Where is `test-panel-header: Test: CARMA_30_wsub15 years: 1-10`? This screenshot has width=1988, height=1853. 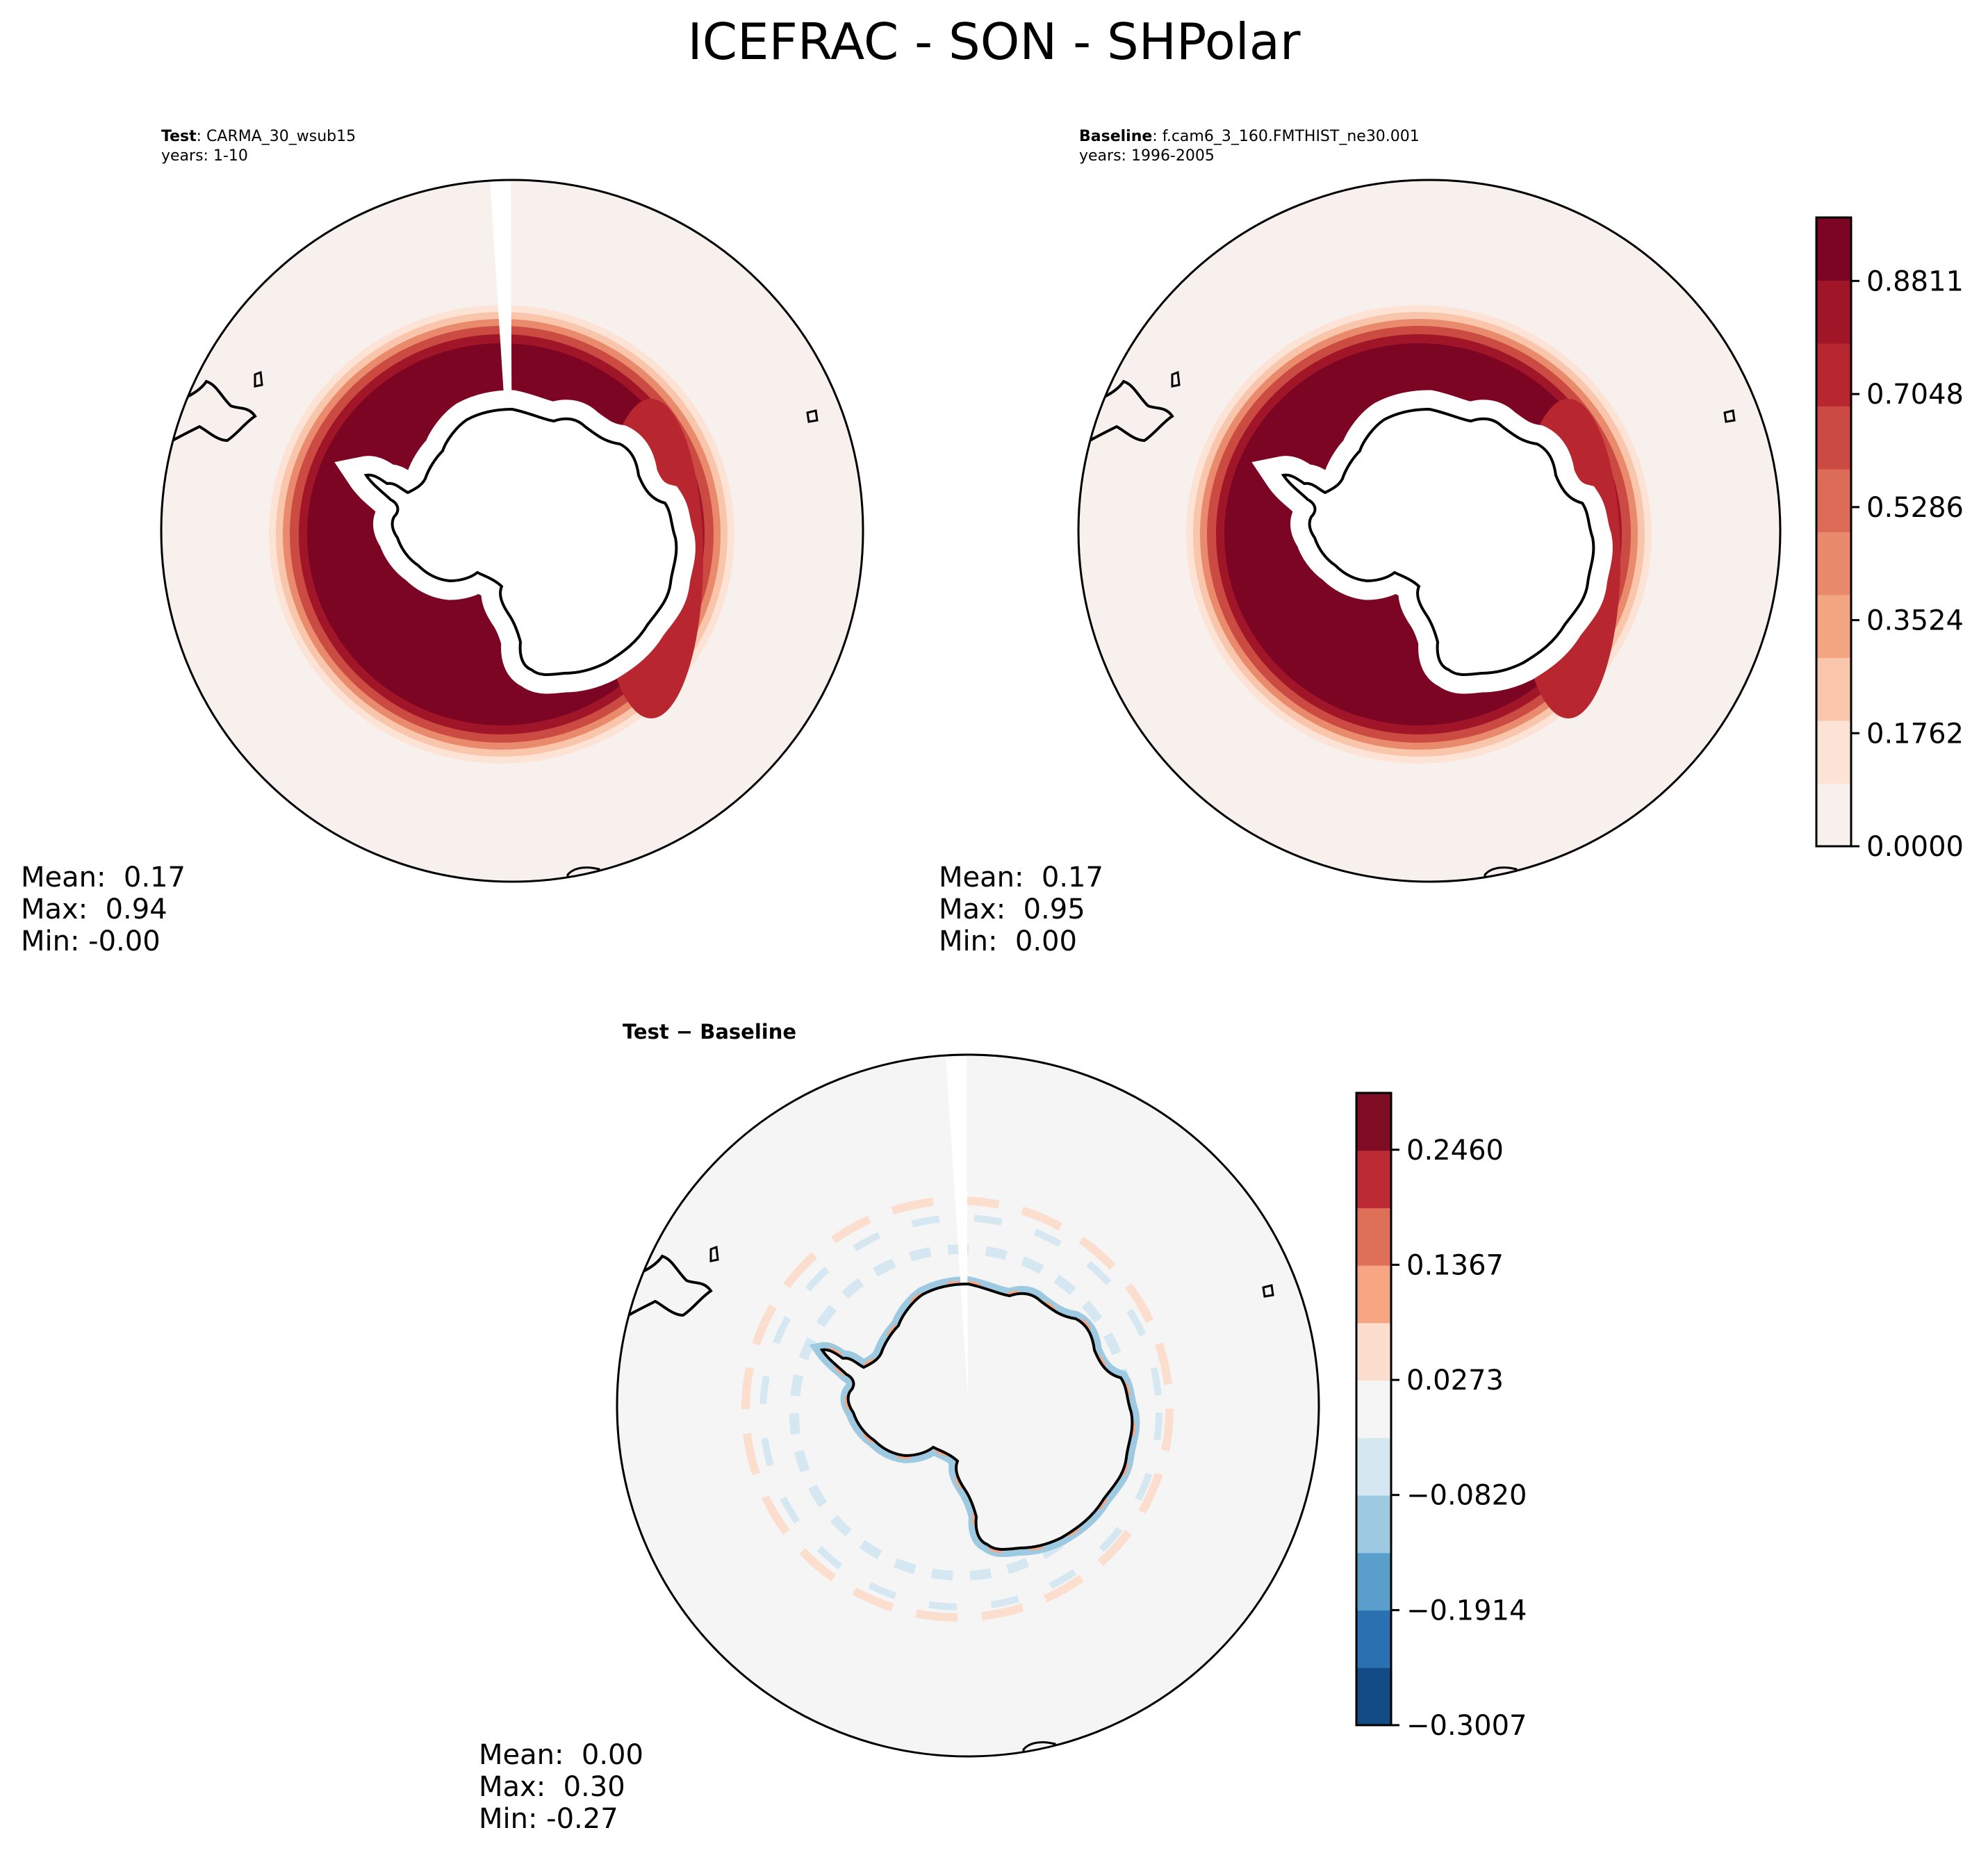 test-panel-header: Test: CARMA_30_wsub15 years: 1-10 is located at coordinates (258, 146).